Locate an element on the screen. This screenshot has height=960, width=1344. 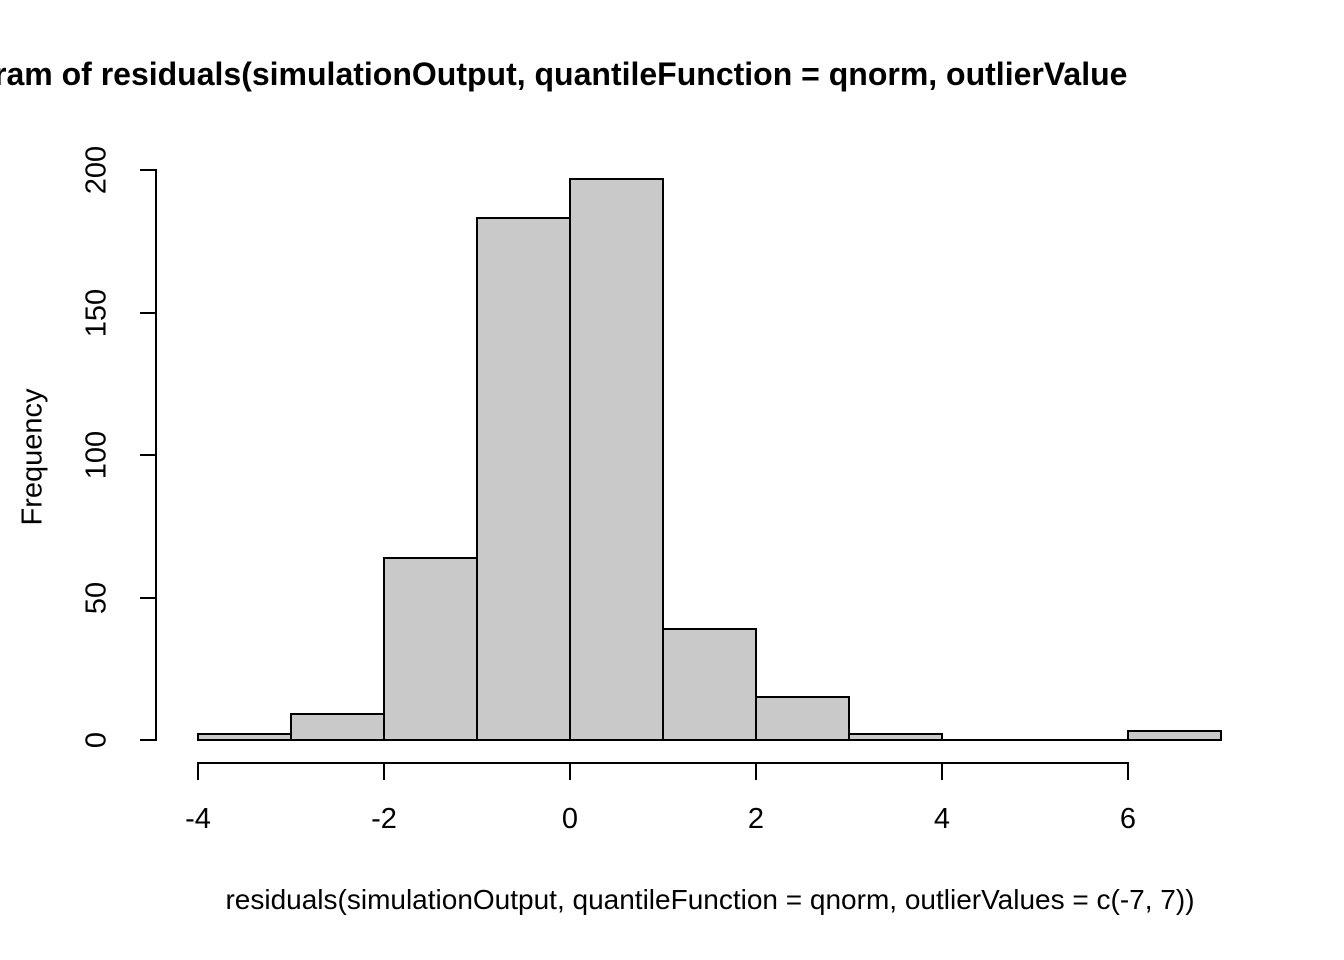
x-axis-line is located at coordinates (663, 763).